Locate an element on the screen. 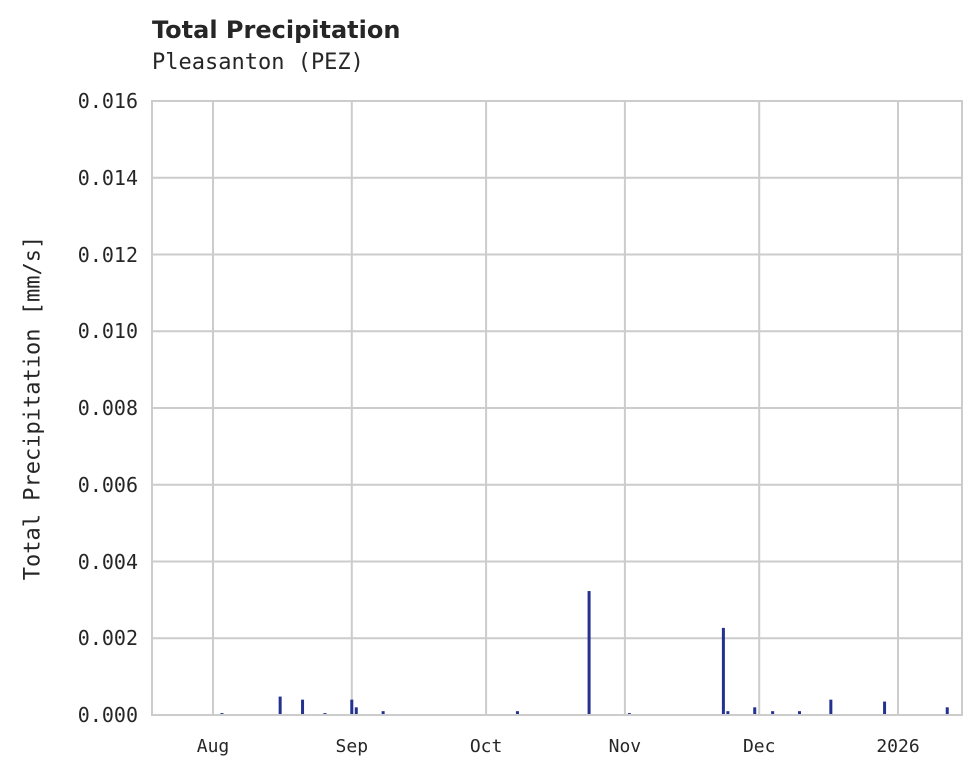  x-tick-label: Sep is located at coordinates (352, 746).